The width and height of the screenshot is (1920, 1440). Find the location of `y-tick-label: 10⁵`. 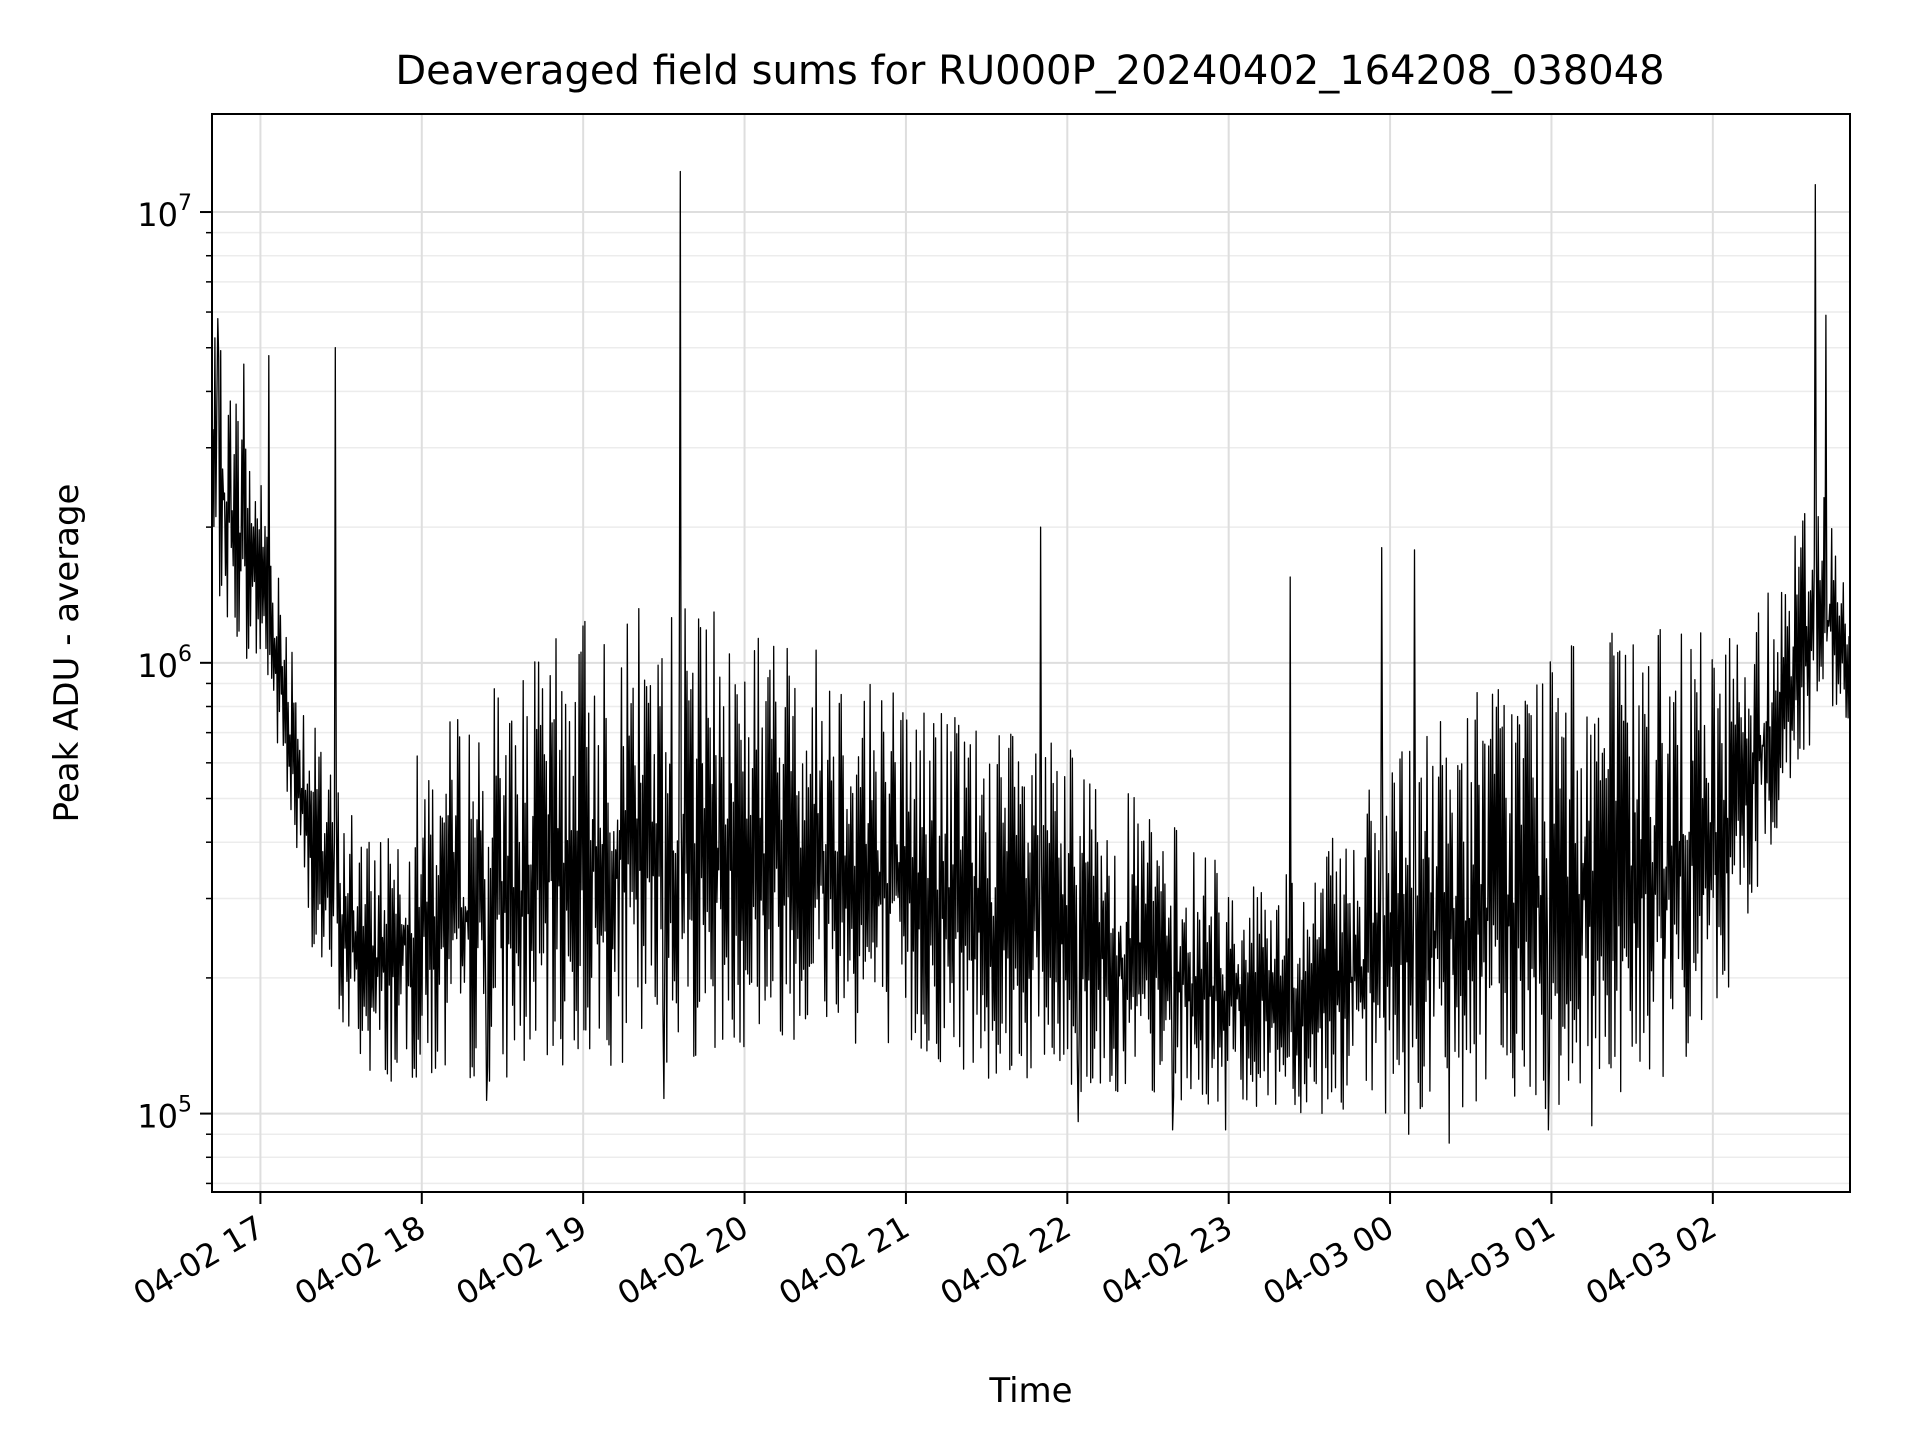

y-tick-label: 10⁵ is located at coordinates (164, 1114).